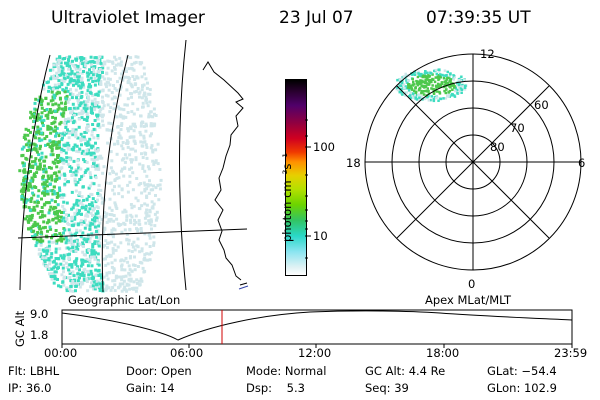  I want to click on status-dsp: Dsp: 5.3, so click(275, 388).